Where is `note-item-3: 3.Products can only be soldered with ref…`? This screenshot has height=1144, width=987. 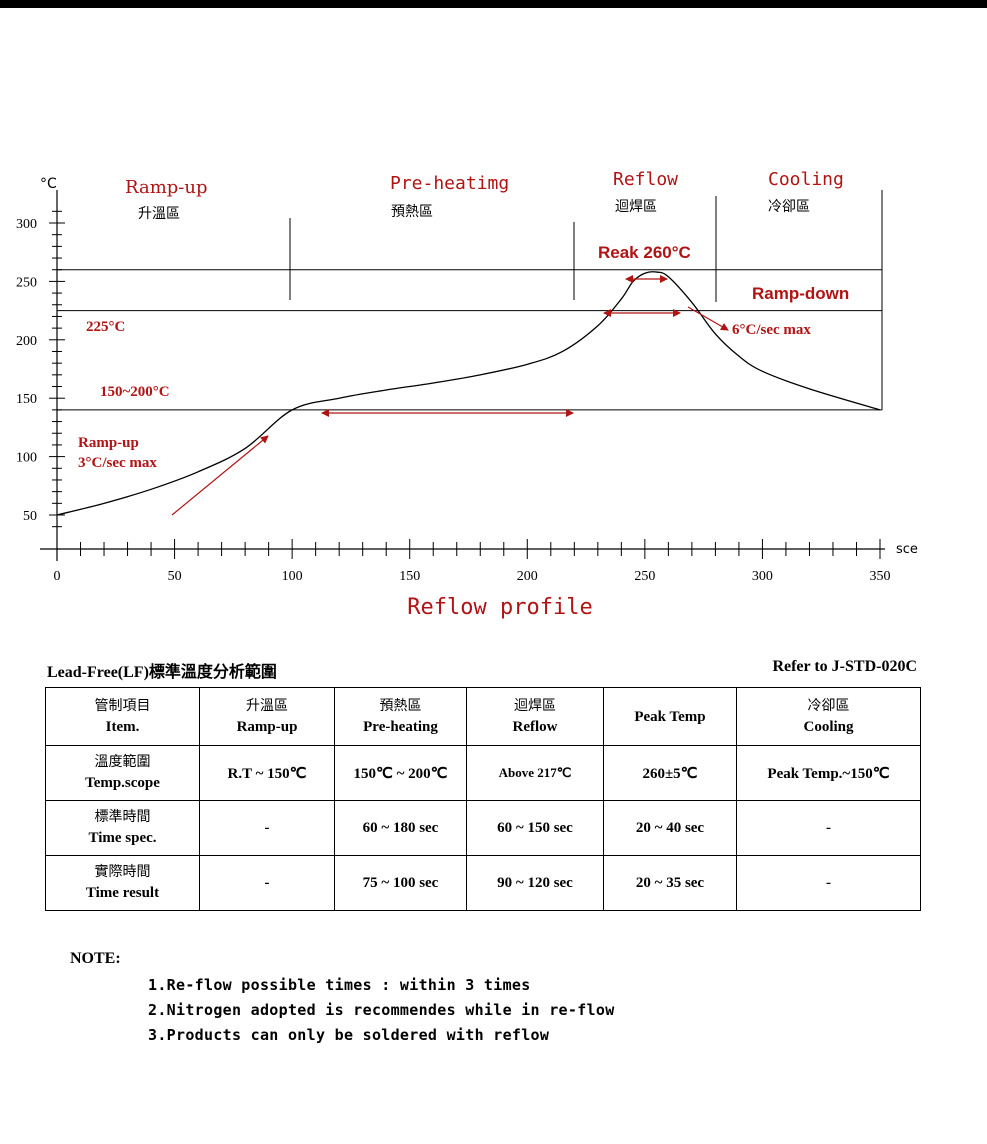 note-item-3: 3.Products can only be soldered with ref… is located at coordinates (349, 1035).